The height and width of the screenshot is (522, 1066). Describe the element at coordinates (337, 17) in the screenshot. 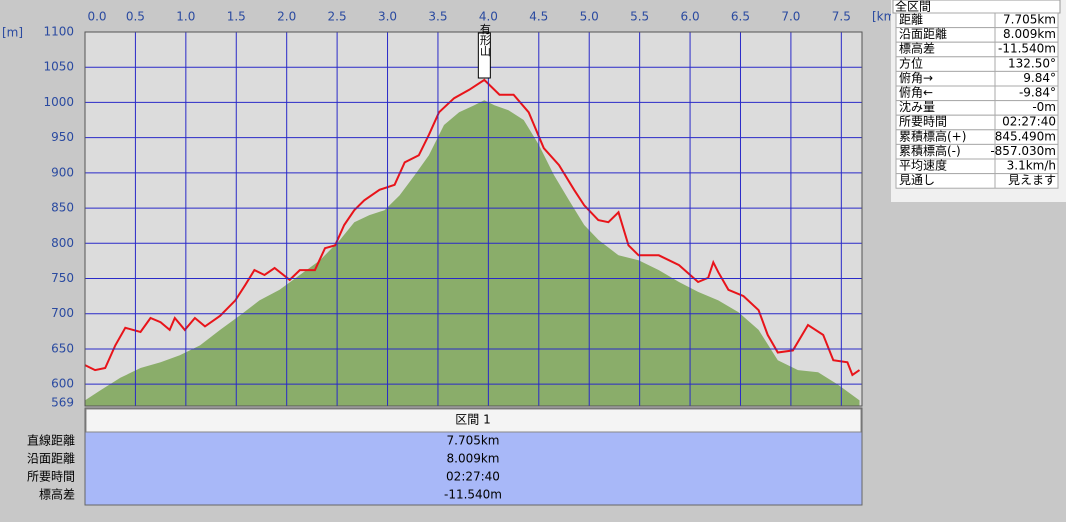

I see `x-tick-label: 2.5` at that location.